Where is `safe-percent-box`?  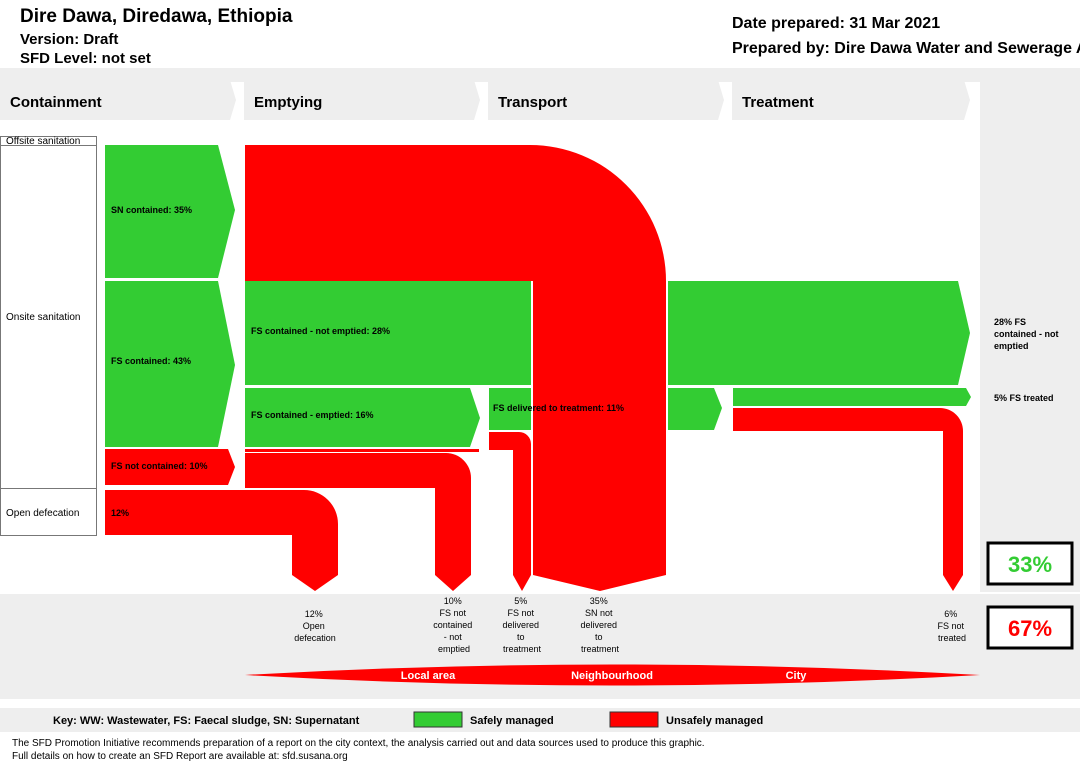
safe-percent-box is located at coordinates (1030, 563).